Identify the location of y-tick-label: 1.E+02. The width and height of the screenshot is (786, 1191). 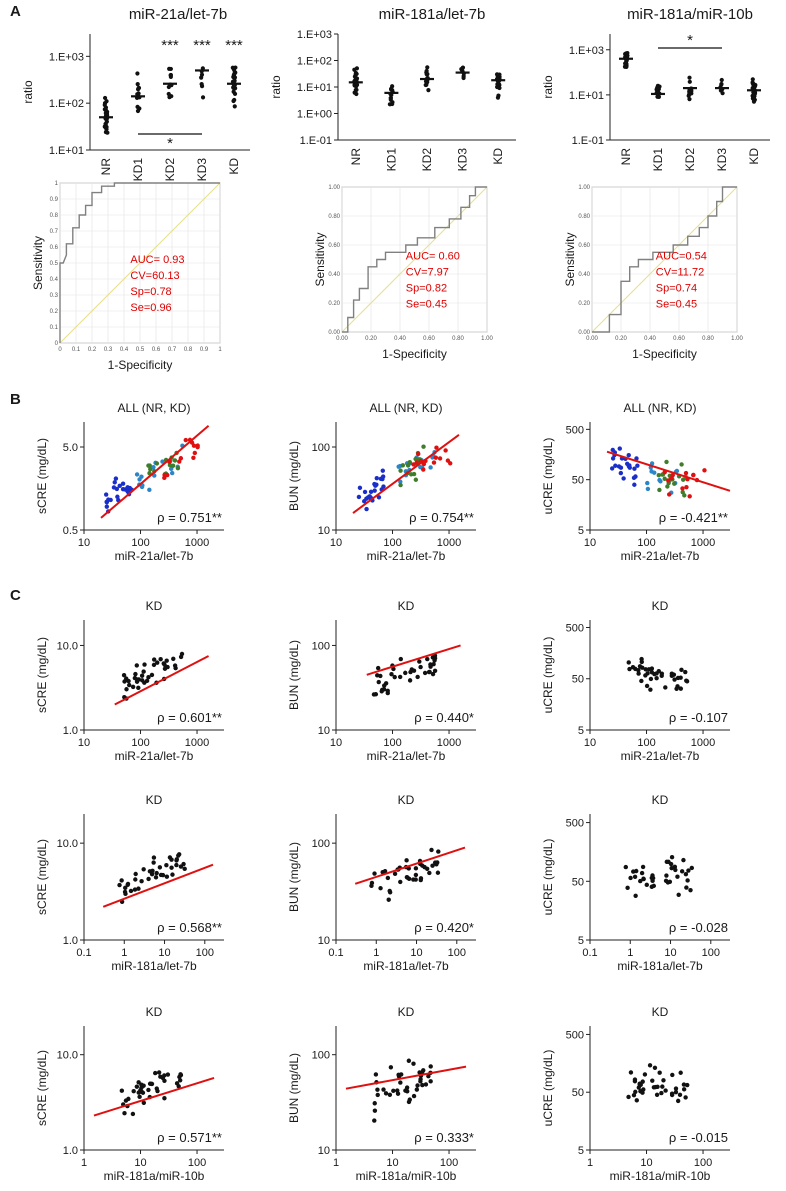
(66, 104).